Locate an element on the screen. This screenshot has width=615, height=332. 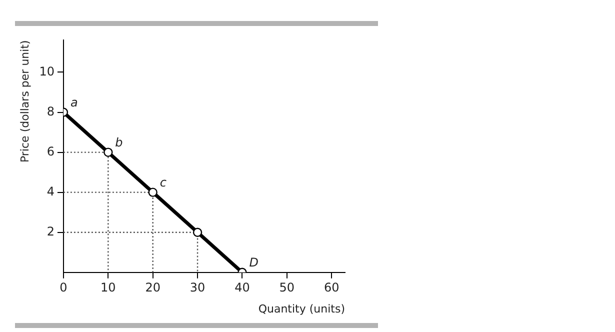
y-tick-label: 2 is located at coordinates (50, 231).